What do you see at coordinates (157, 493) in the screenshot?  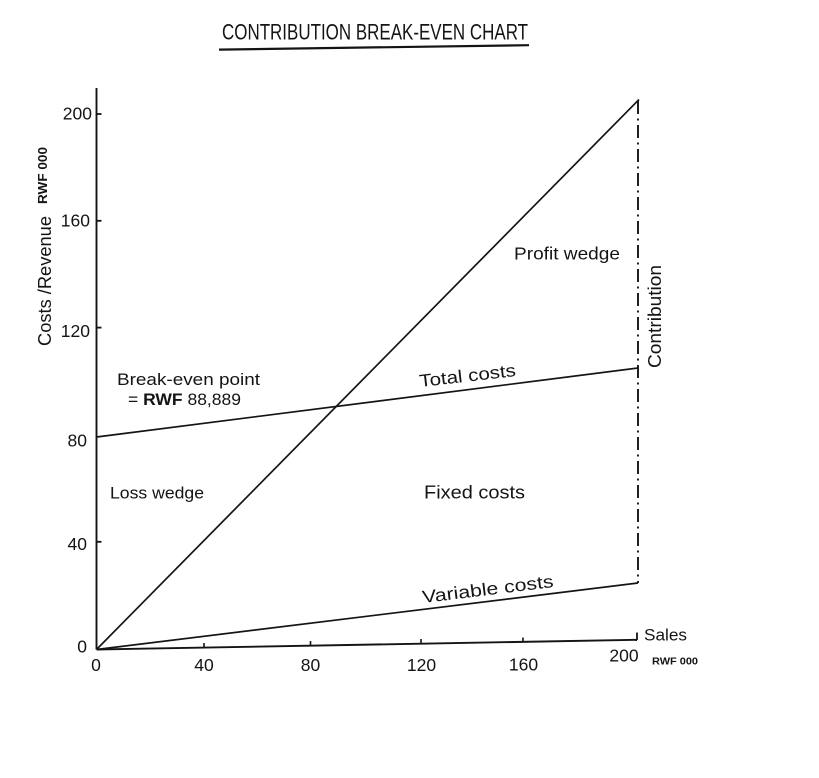 I see `svg-text: Loss wedge` at bounding box center [157, 493].